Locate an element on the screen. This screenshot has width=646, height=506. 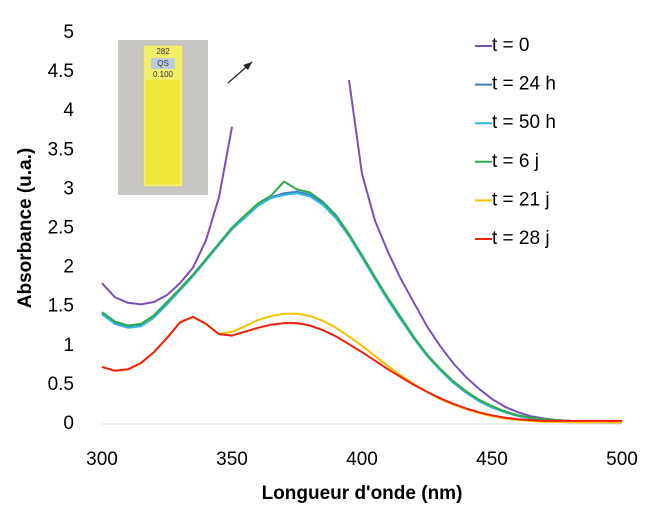
legend-label: t = 24 h is located at coordinates (524, 84).